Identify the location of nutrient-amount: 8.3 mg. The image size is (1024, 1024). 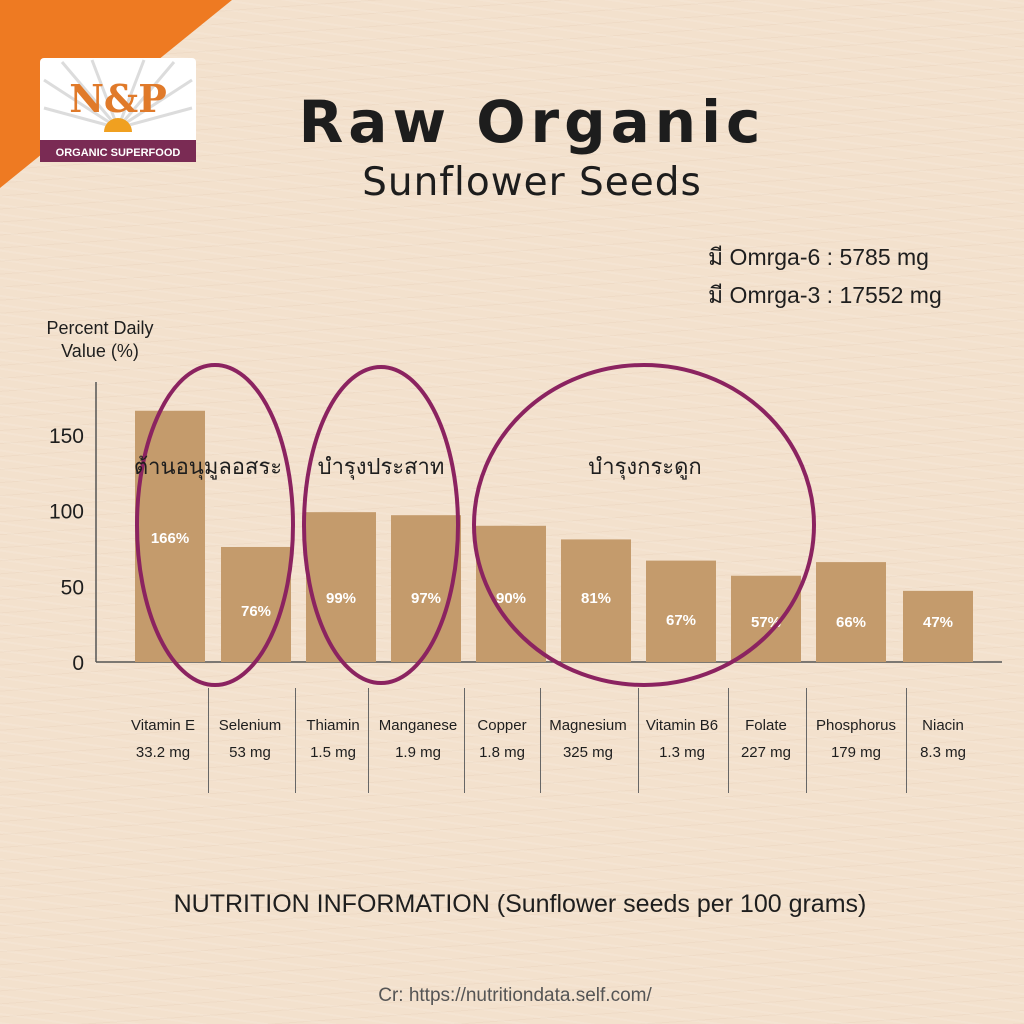
(943, 752).